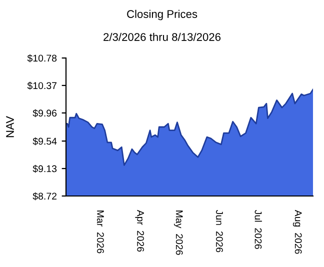 The height and width of the screenshot is (267, 324). I want to click on y-tick-label: $8.72, so click(44, 196).